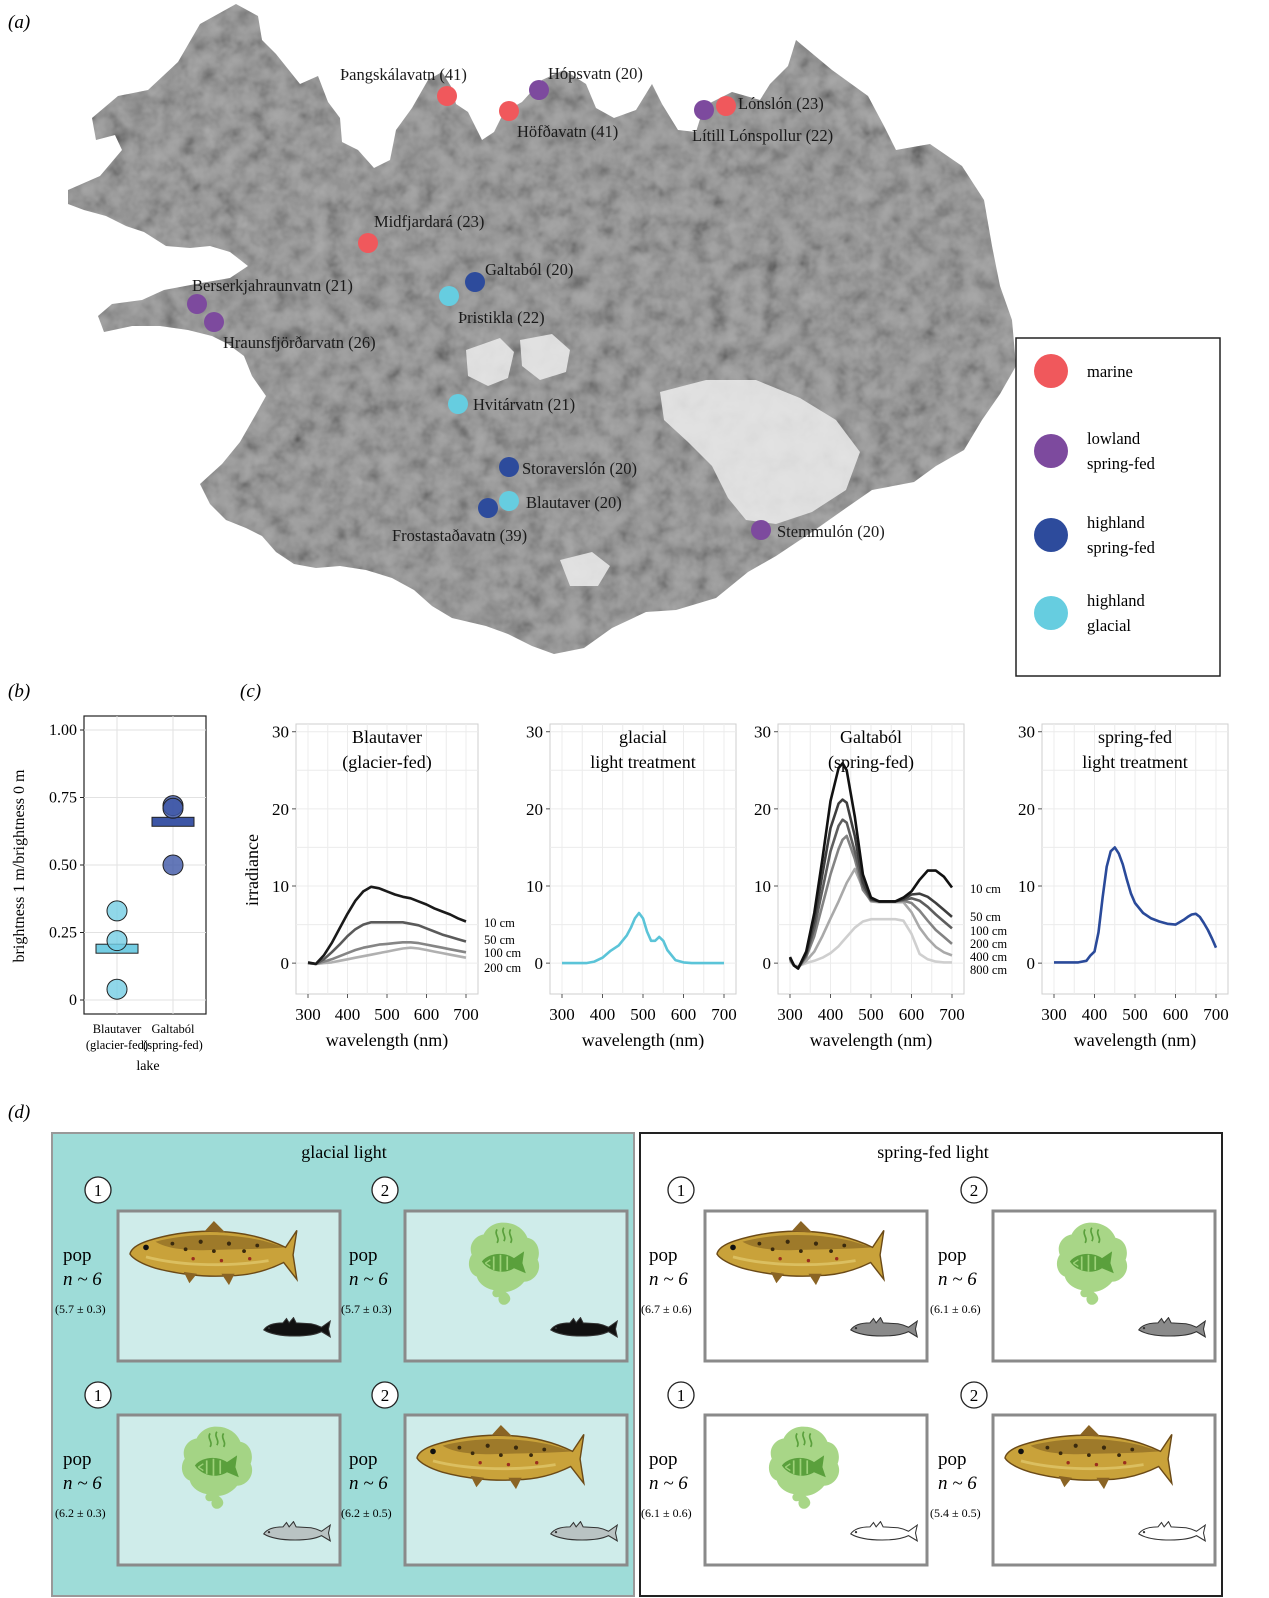  Describe the element at coordinates (490, 362) in the screenshot. I see `ice-cap-langjokull` at that location.